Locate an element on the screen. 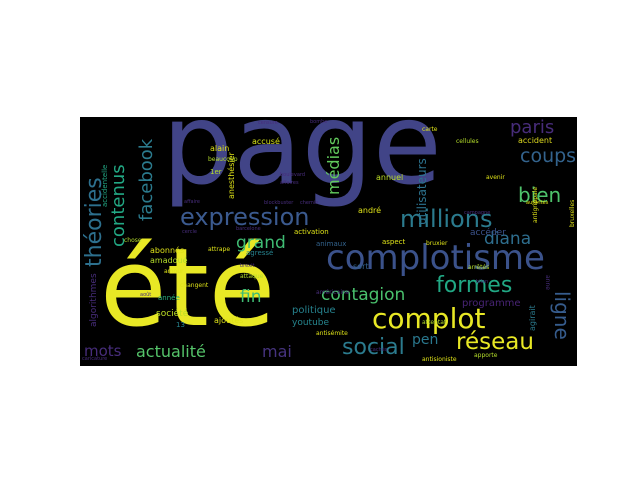 Image resolution: width=640 pixels, height=480 pixels. word: campagne is located at coordinates (477, 213).